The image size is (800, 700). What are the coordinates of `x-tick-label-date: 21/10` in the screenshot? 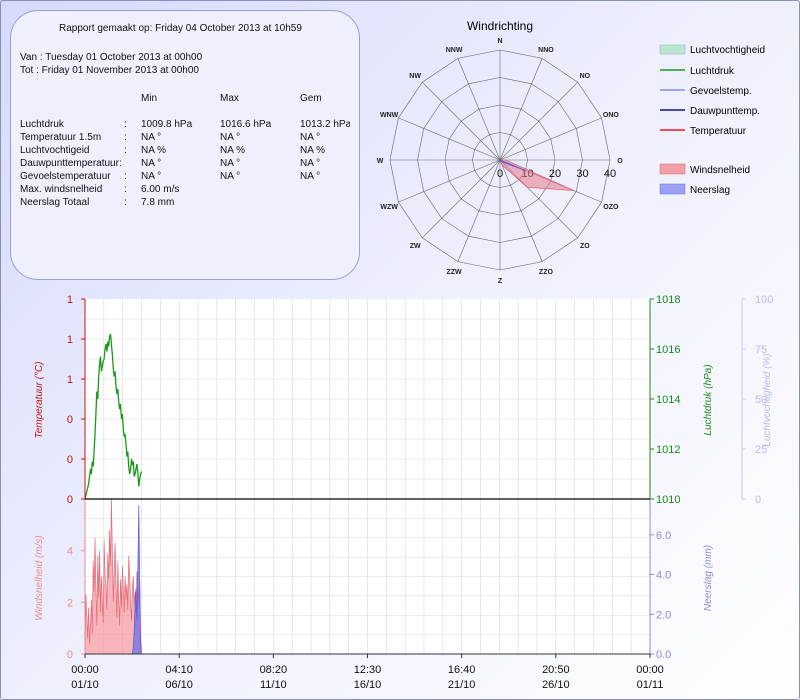 It's located at (462, 685).